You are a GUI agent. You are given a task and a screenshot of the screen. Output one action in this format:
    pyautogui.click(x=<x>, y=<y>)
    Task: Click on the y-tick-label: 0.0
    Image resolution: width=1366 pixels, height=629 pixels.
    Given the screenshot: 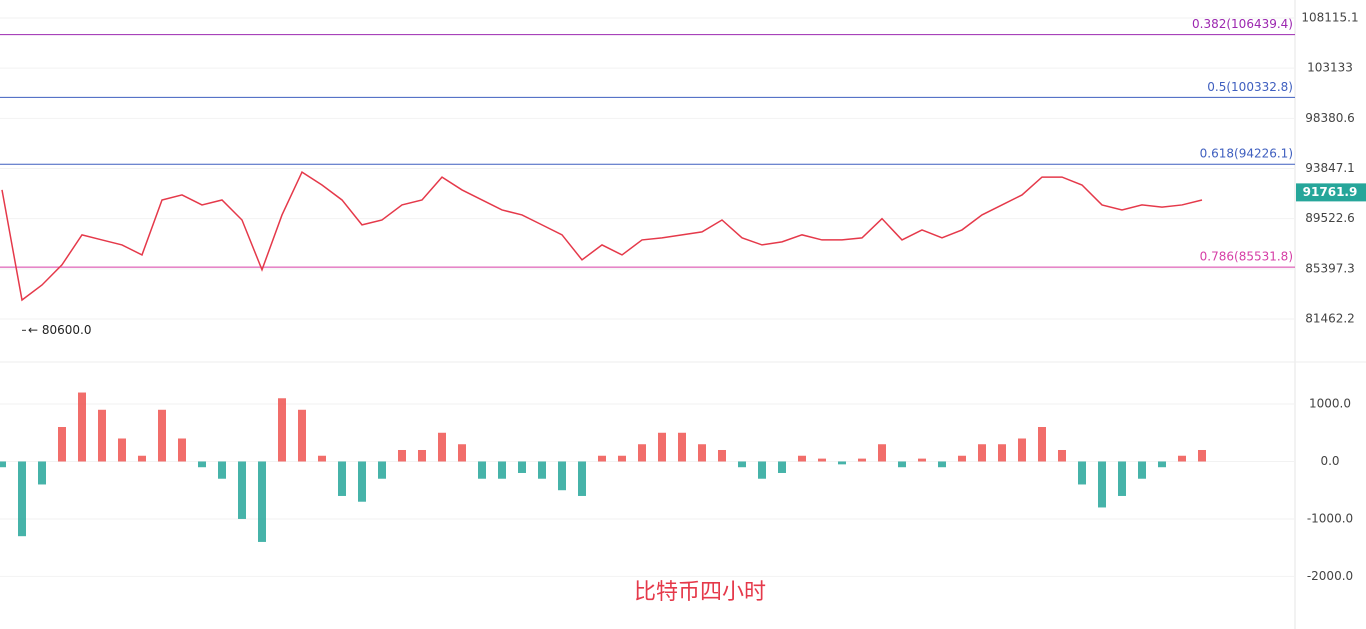 What is the action you would take?
    pyautogui.click(x=1329, y=461)
    